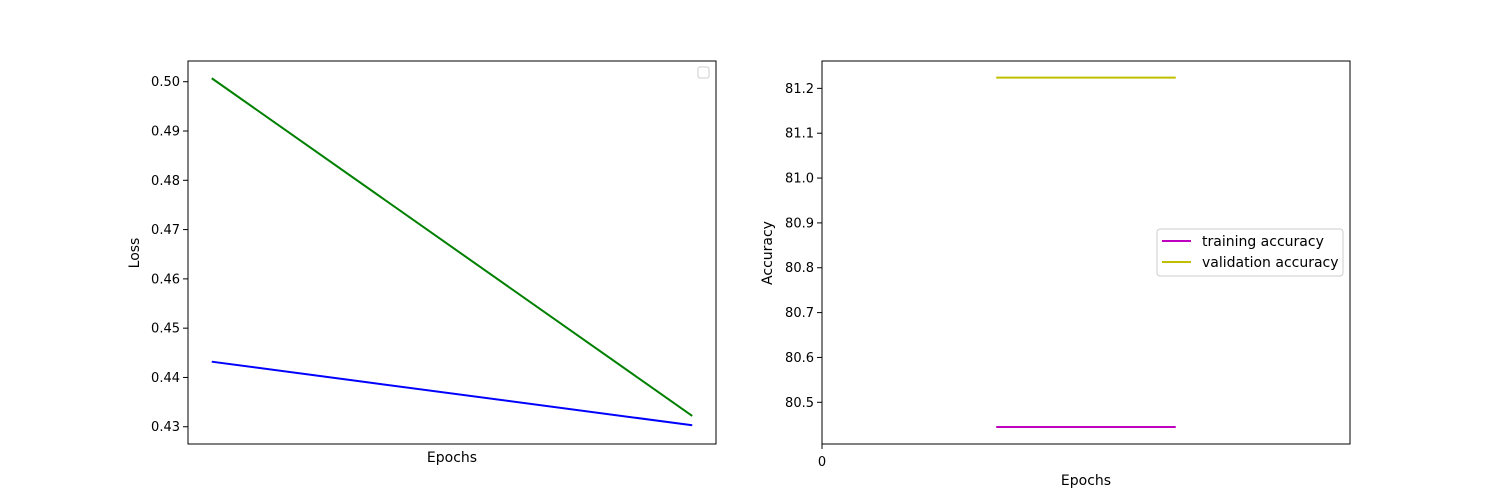 The height and width of the screenshot is (500, 1500). What do you see at coordinates (452, 458) in the screenshot?
I see `loss-x-axis-label: Epochs` at bounding box center [452, 458].